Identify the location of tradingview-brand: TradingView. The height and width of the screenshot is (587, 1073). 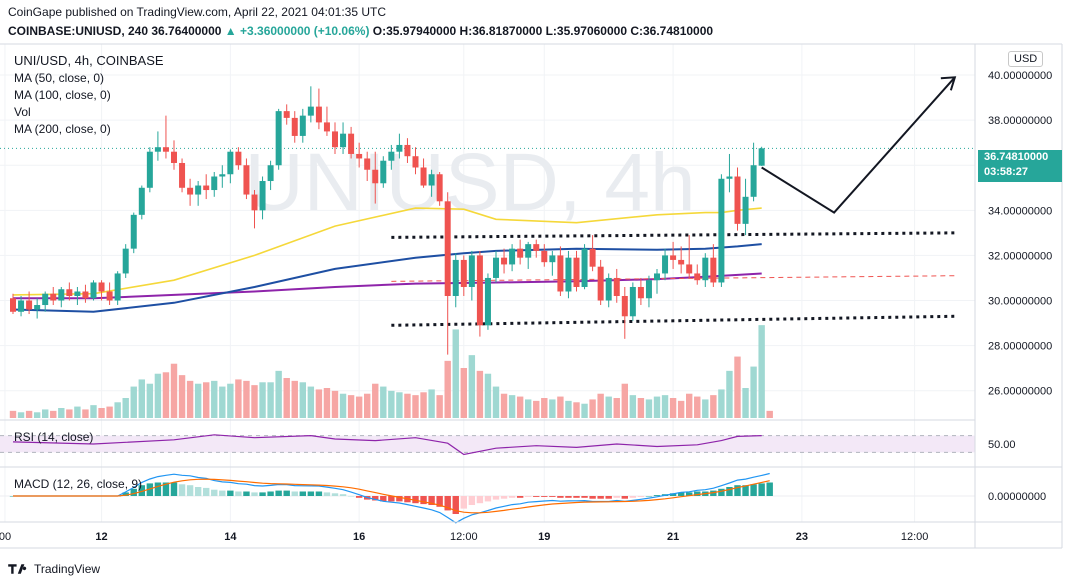
(67, 569).